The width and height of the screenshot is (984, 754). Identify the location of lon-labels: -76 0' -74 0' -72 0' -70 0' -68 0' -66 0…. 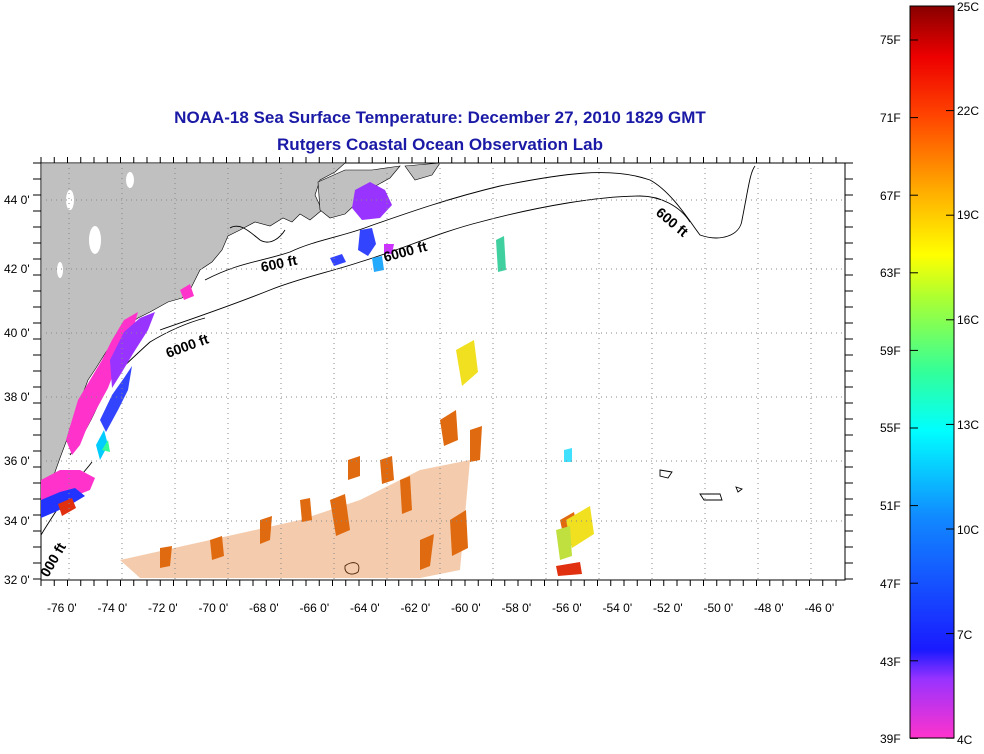
(440, 608).